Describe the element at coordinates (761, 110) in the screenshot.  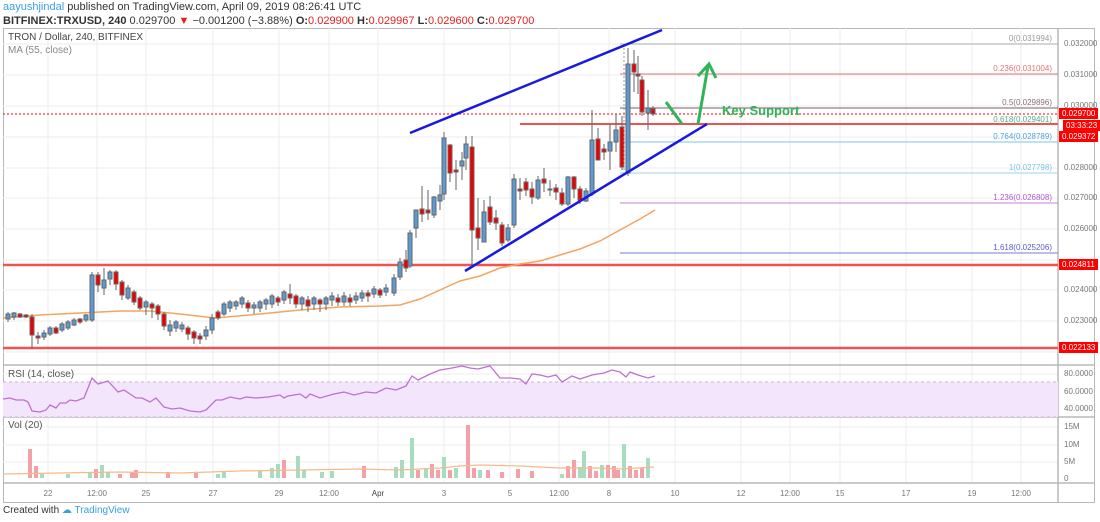
I see `key-support-label: Key Support` at that location.